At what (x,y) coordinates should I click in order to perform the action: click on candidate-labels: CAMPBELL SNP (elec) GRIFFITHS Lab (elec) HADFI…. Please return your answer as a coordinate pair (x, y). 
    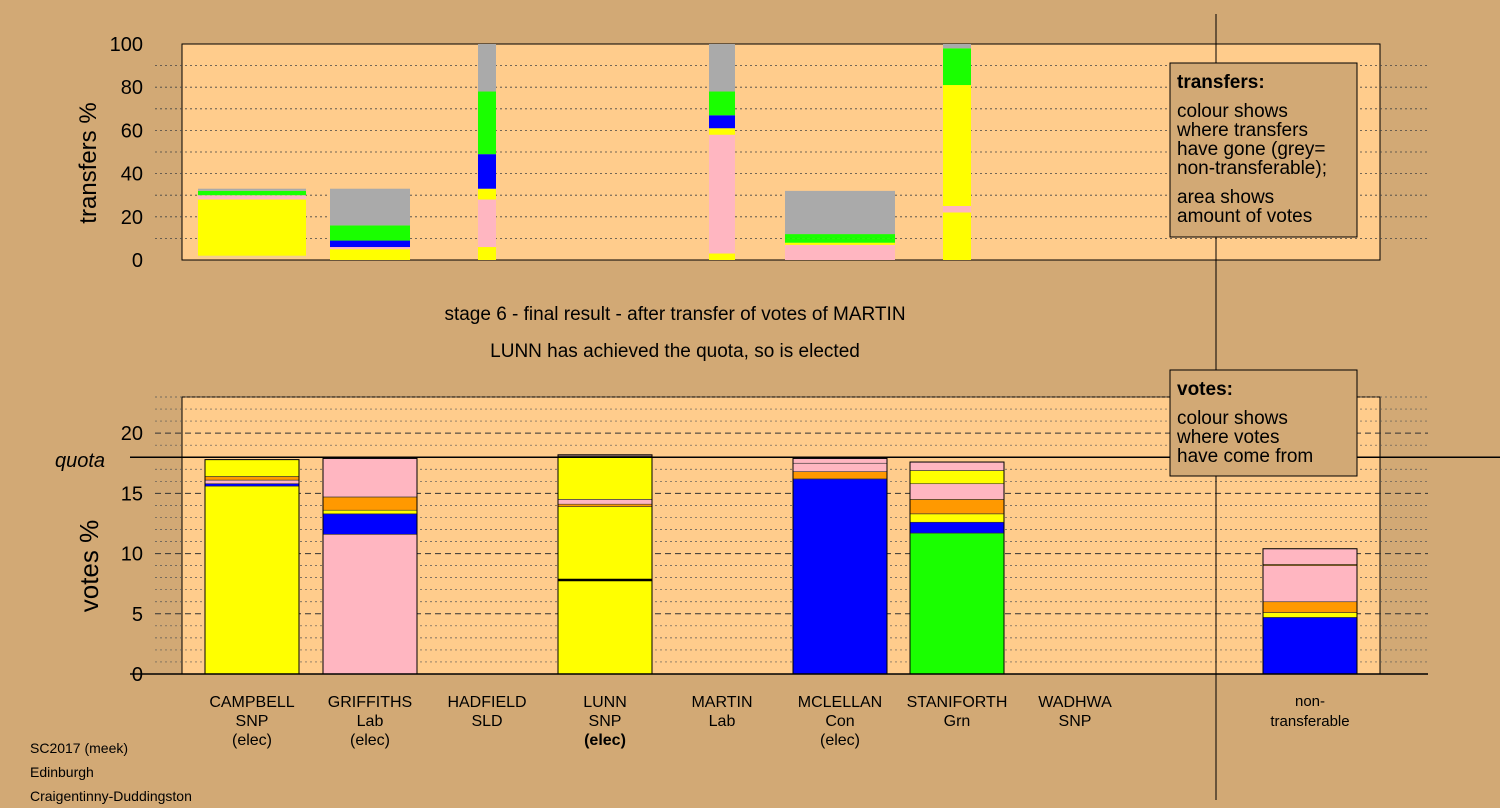
    Looking at the image, I should click on (660, 721).